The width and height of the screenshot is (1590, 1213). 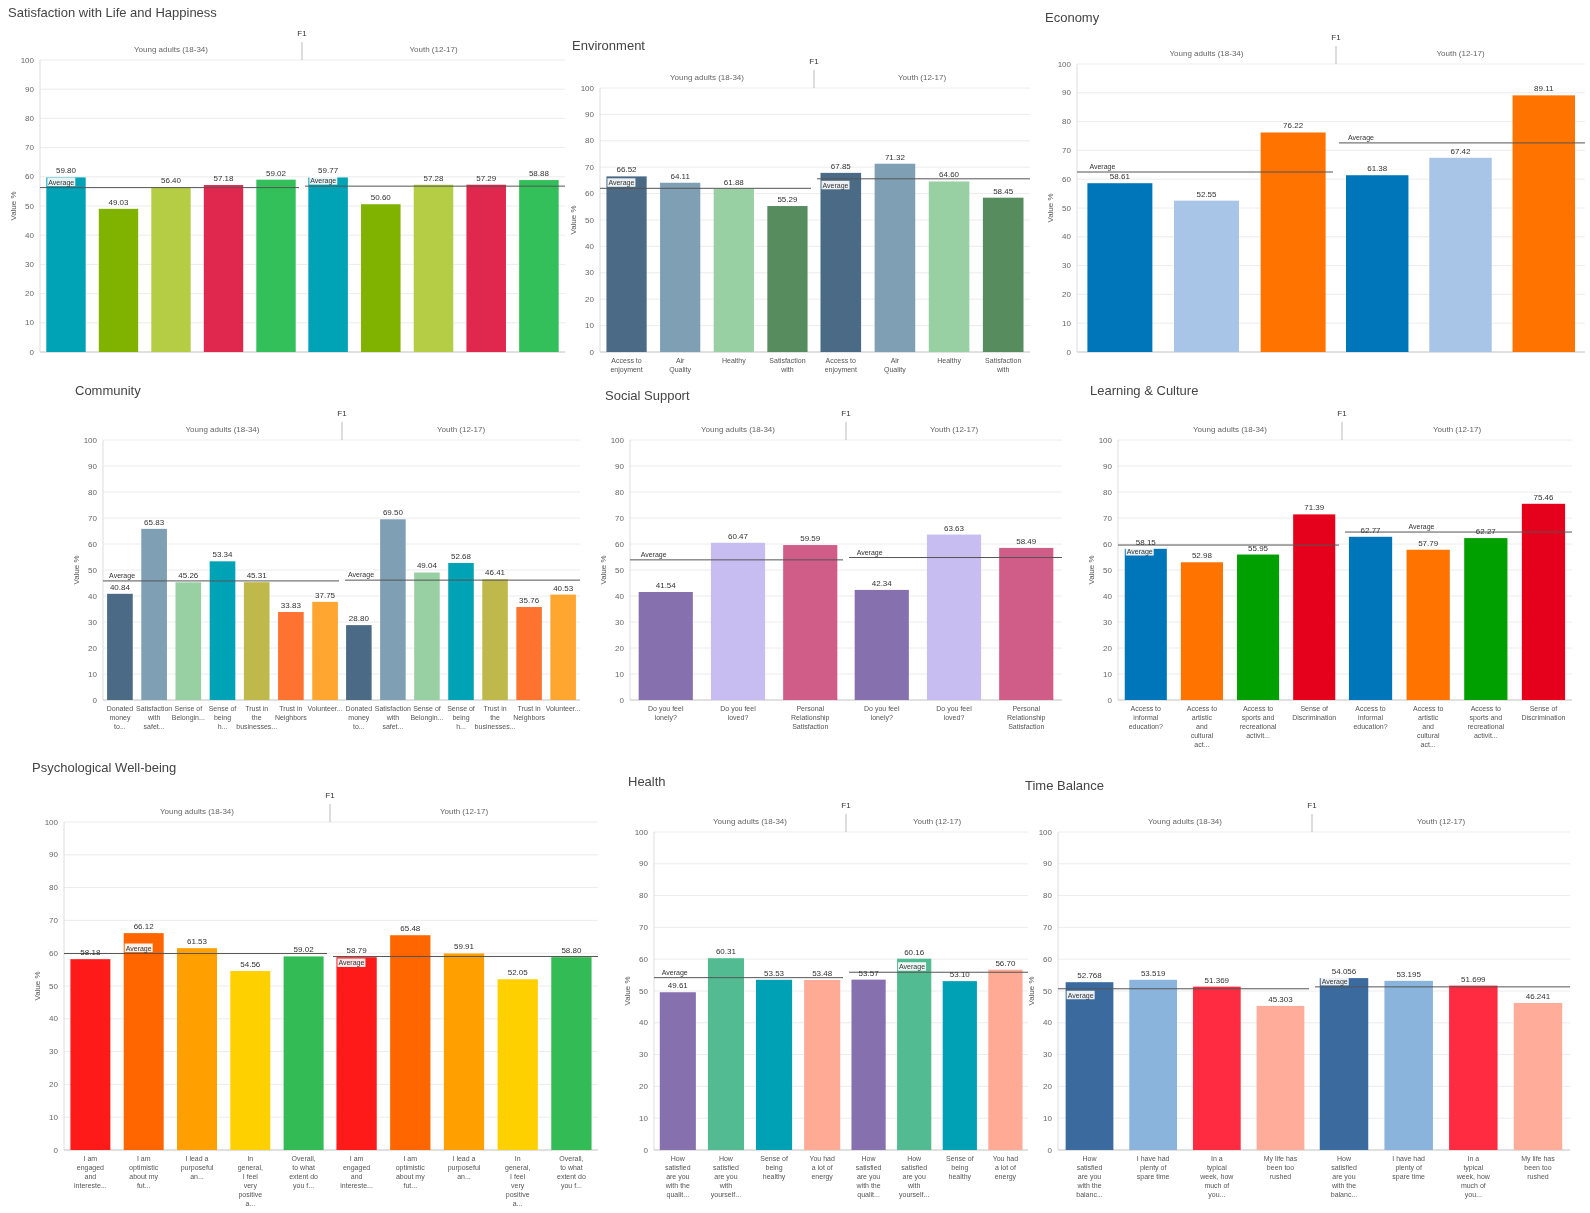 I want to click on data-label: 58.49, so click(x=1026, y=541).